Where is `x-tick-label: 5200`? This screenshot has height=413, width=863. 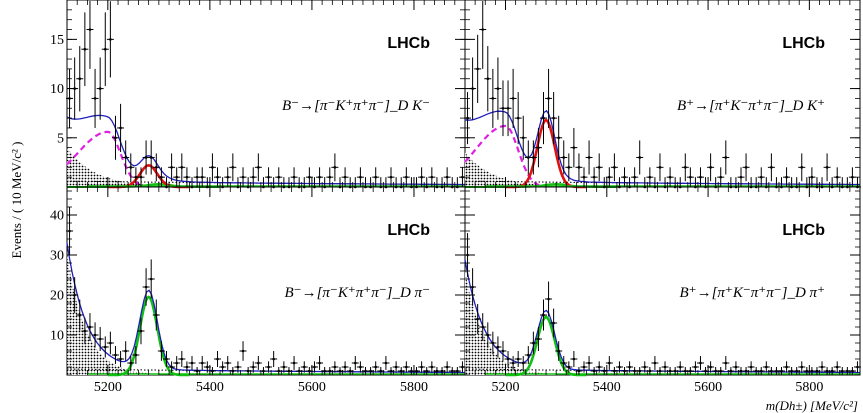
x-tick-label: 5200 is located at coordinates (108, 387).